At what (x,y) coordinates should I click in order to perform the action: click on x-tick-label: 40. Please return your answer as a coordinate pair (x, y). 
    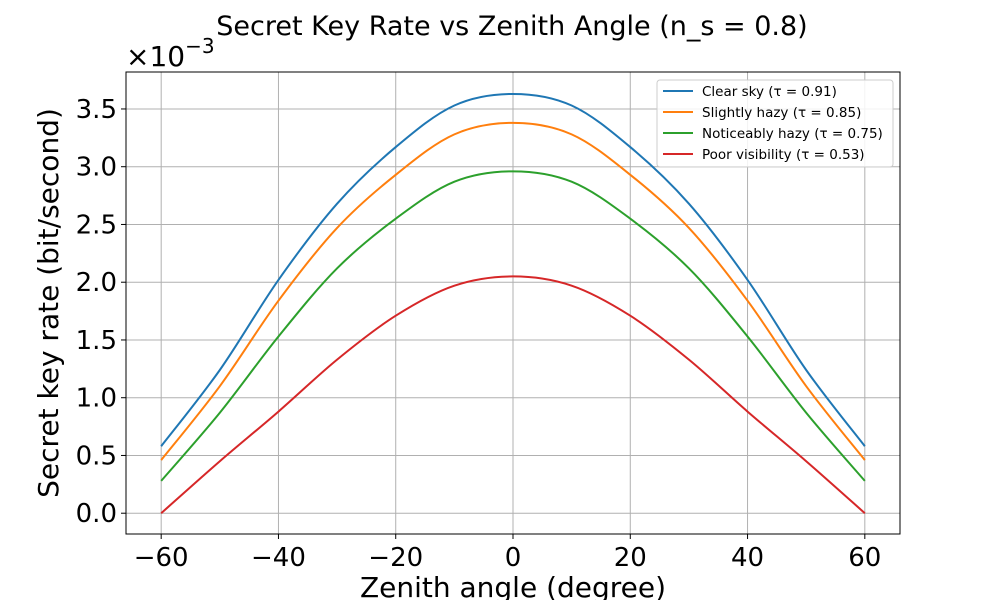
    Looking at the image, I should click on (747, 558).